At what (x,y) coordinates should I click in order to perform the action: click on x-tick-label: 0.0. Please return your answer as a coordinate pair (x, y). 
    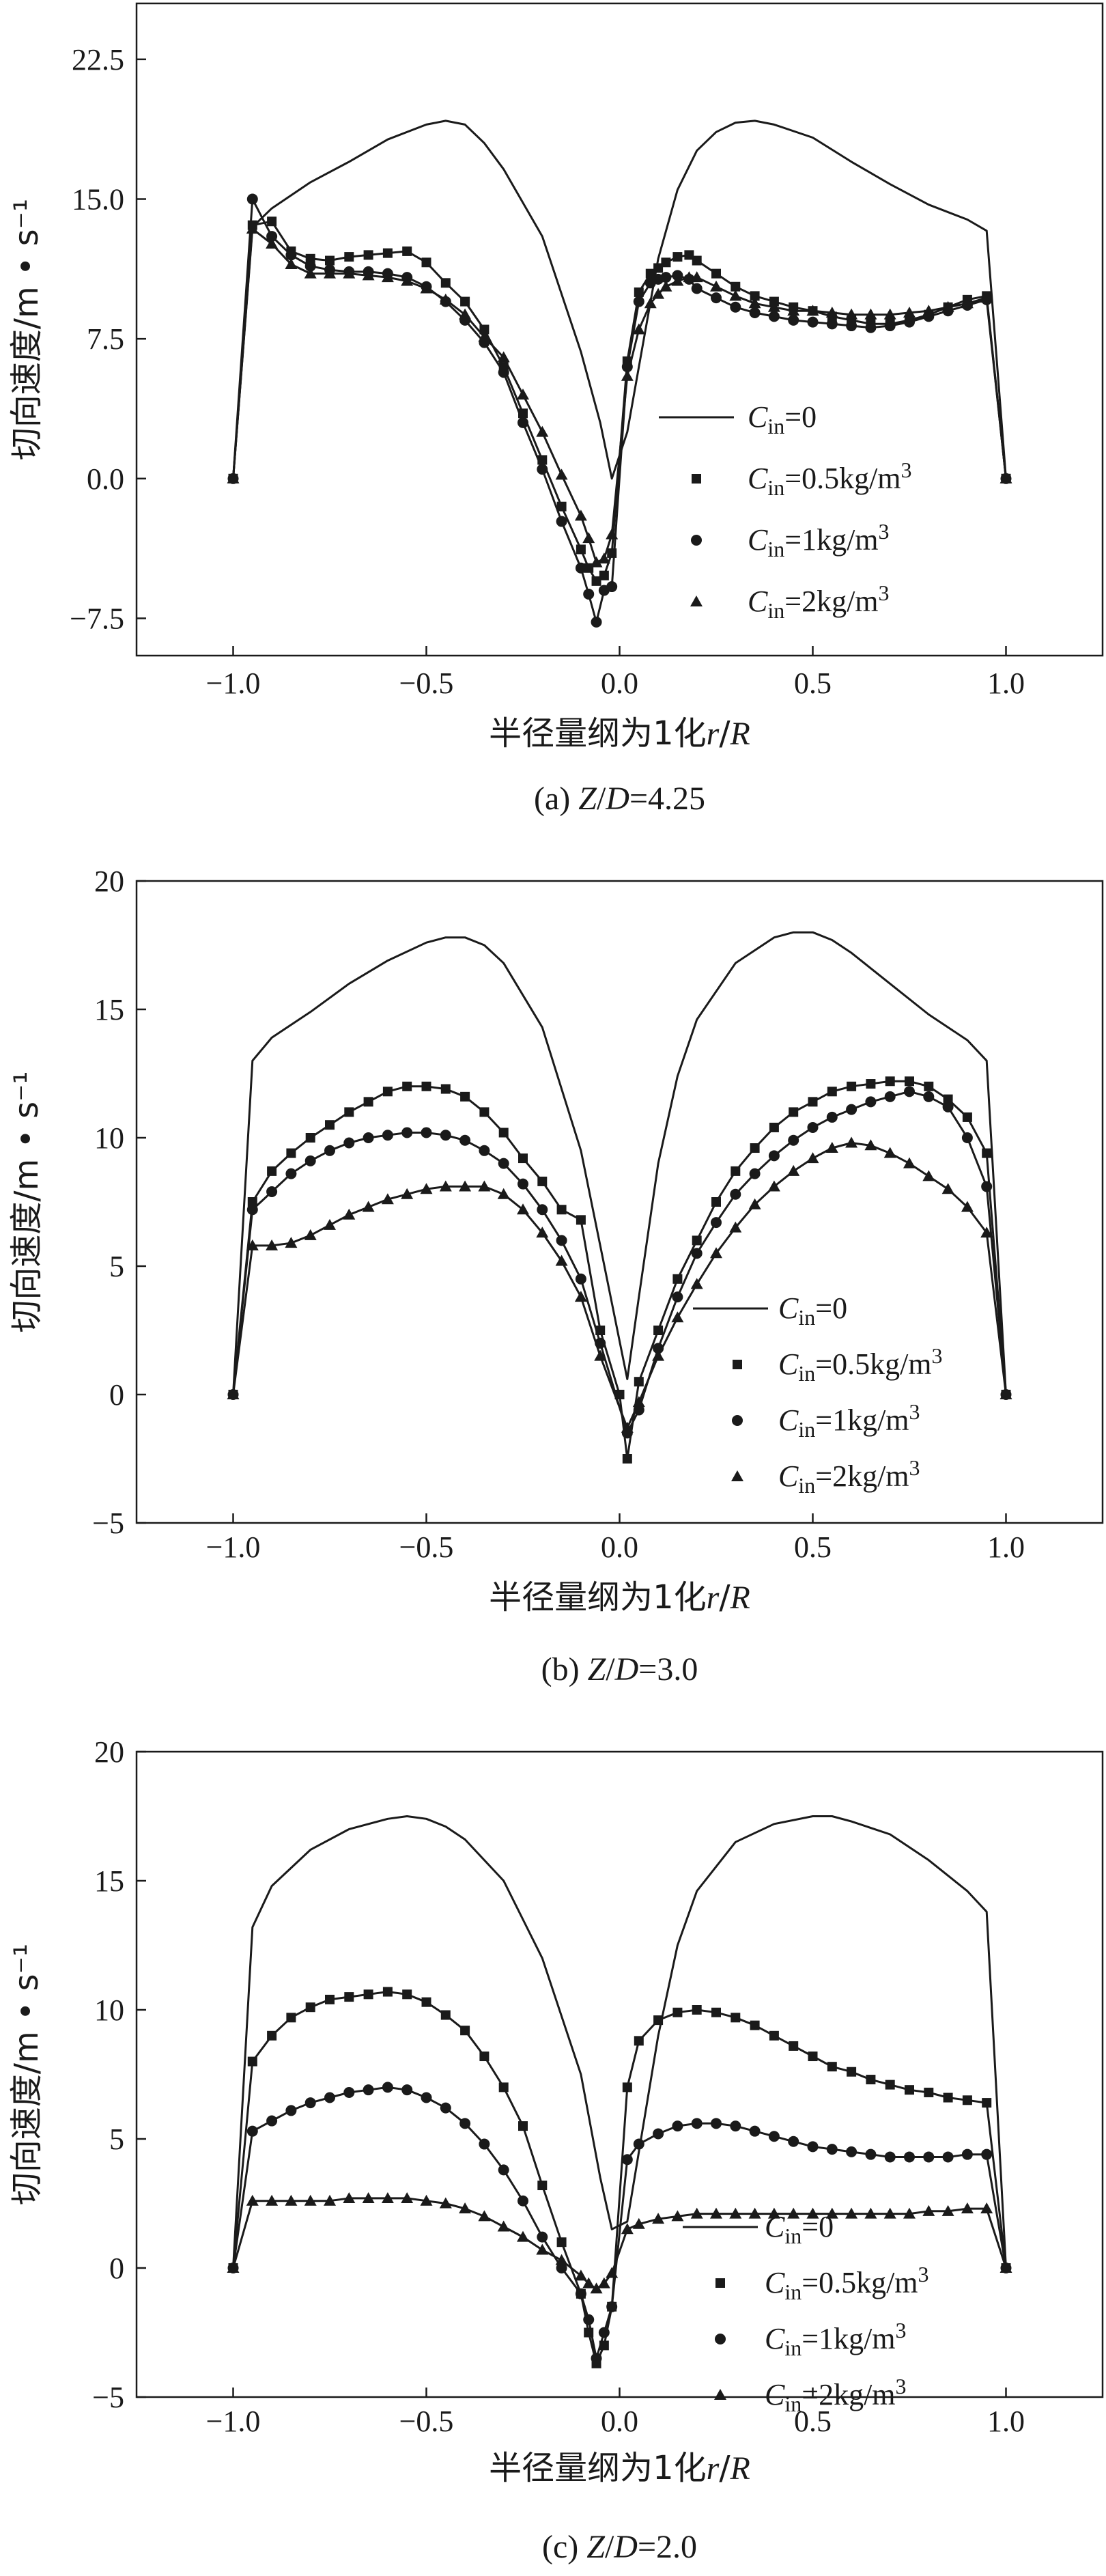
    Looking at the image, I should click on (619, 2421).